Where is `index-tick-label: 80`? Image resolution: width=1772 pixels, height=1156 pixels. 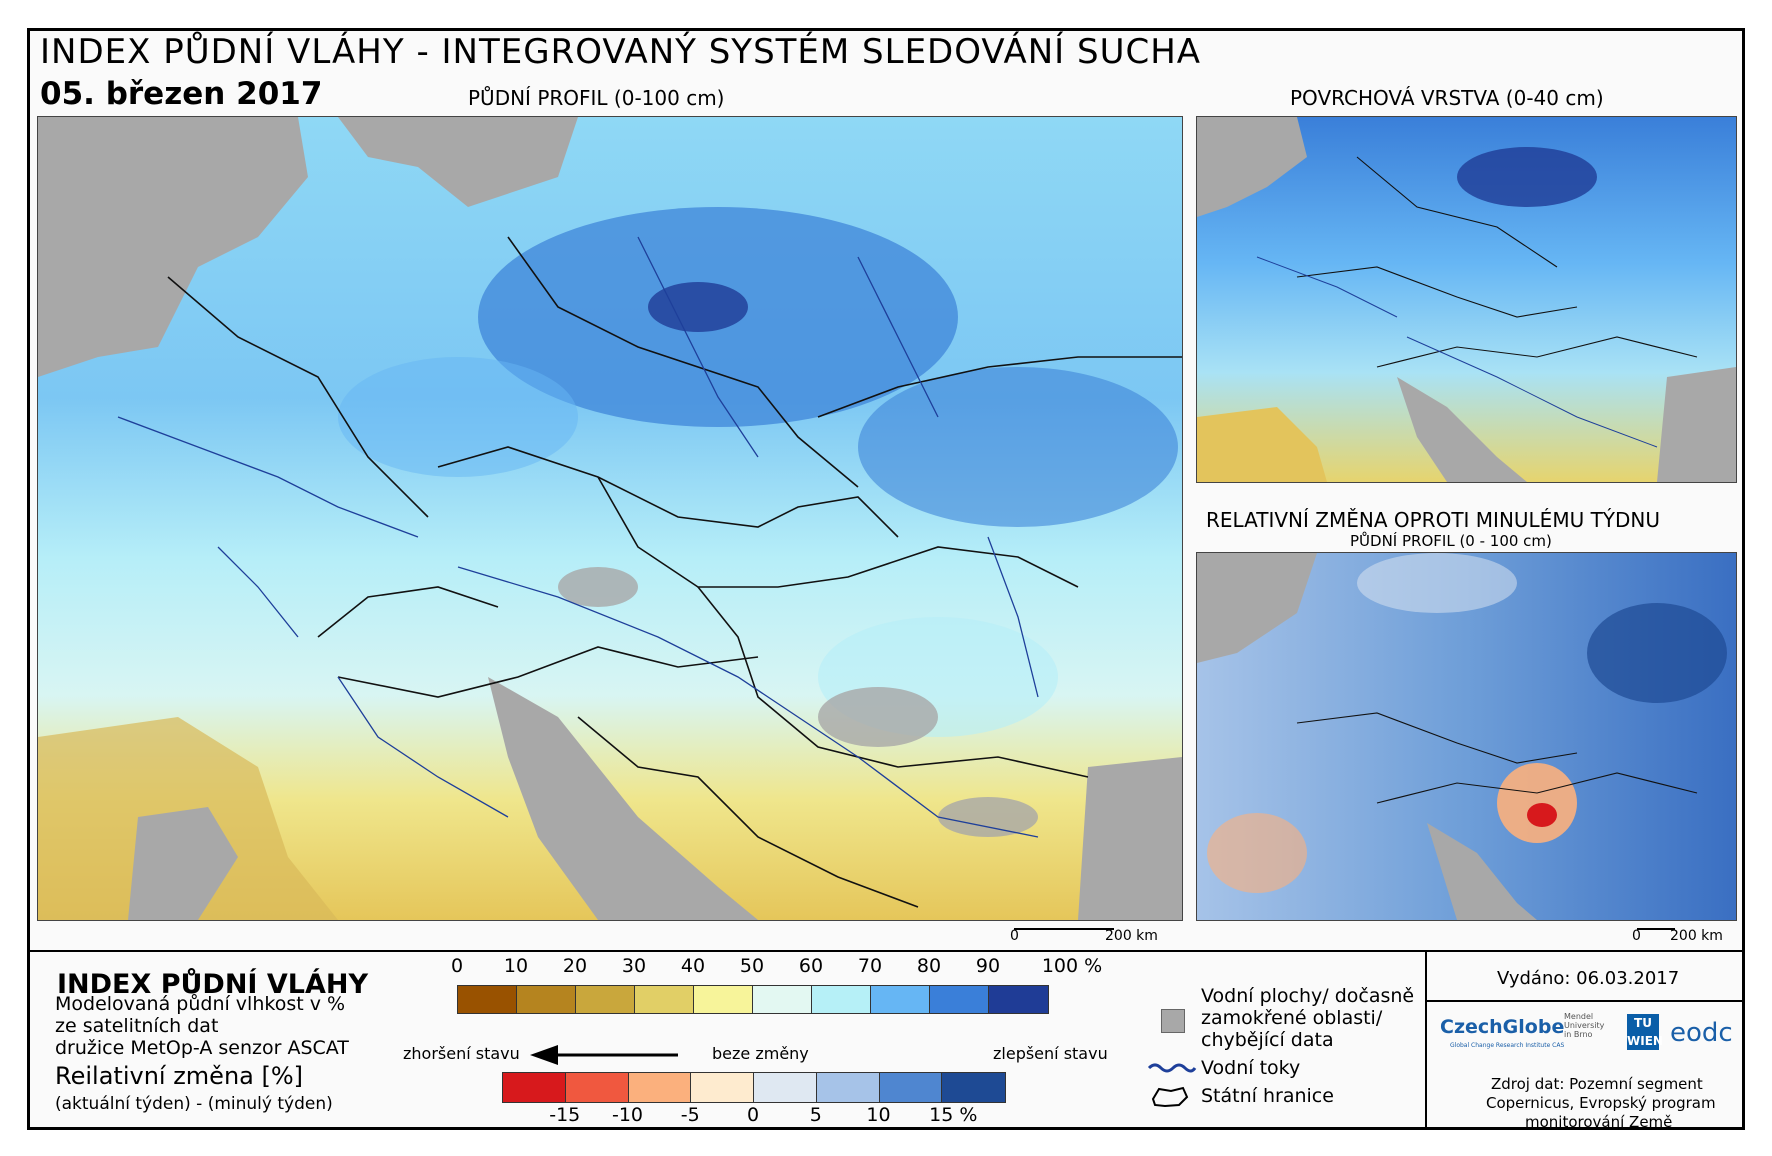 index-tick-label: 80 is located at coordinates (929, 966).